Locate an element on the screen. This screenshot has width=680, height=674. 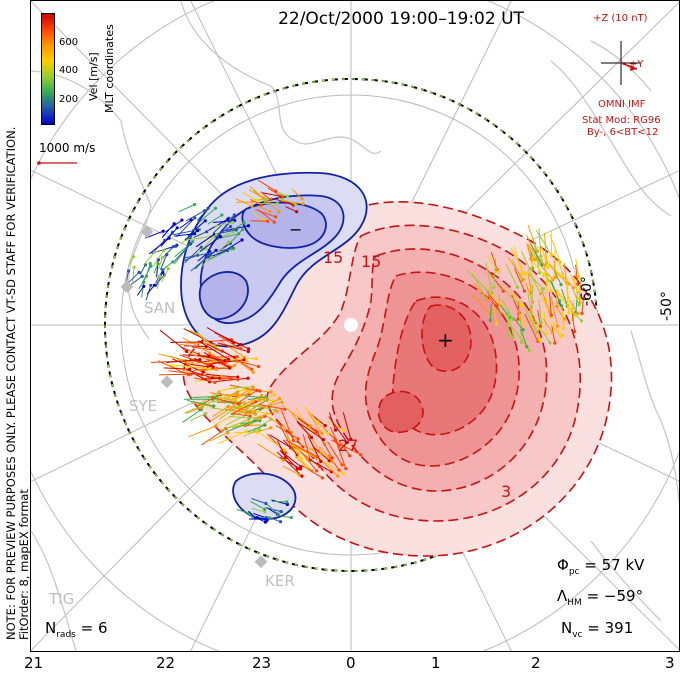
station-label-san: SAN is located at coordinates (159, 308).